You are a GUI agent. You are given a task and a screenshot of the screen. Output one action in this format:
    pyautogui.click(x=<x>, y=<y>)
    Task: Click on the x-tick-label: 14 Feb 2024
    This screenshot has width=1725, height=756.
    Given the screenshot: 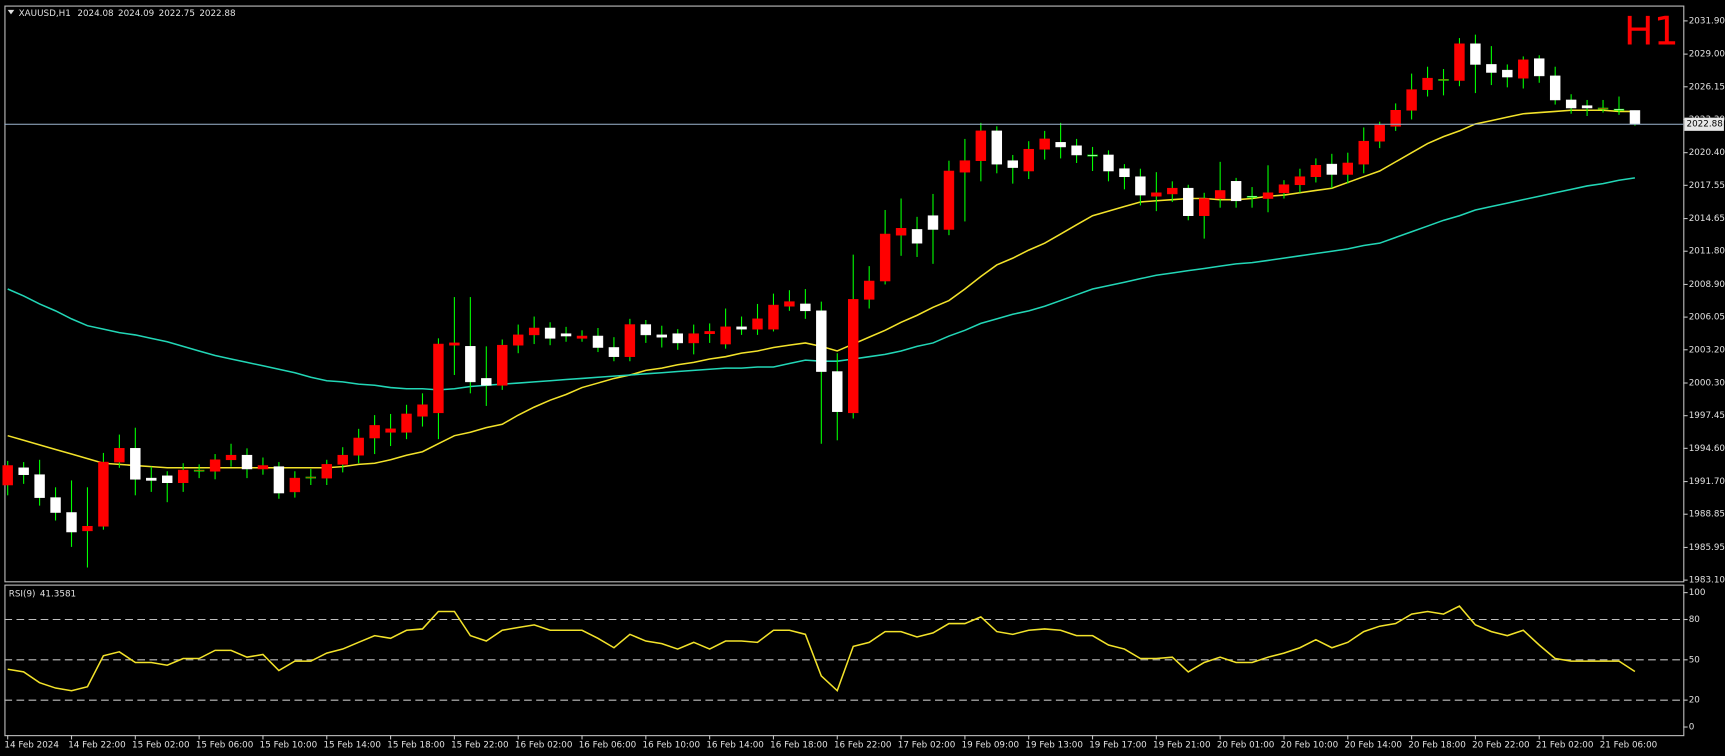 What is the action you would take?
    pyautogui.click(x=31, y=745)
    